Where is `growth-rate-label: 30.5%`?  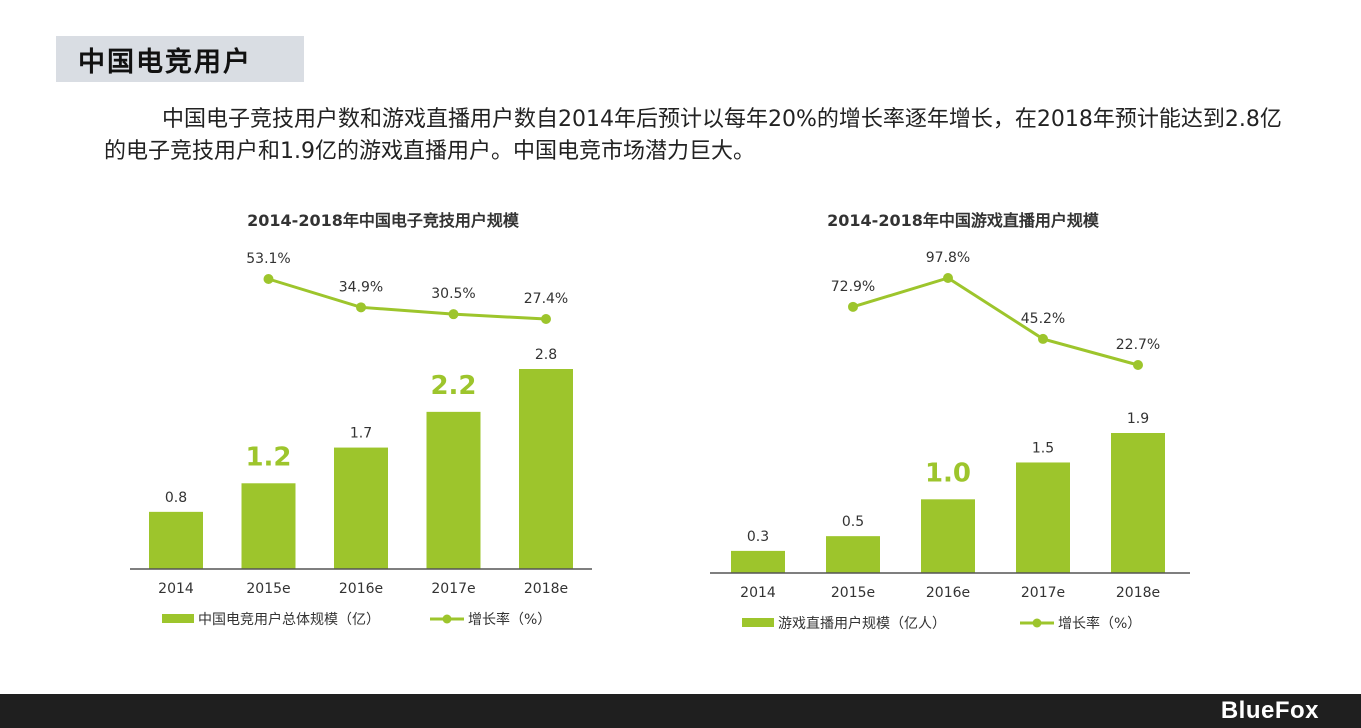
growth-rate-label: 30.5% is located at coordinates (453, 294).